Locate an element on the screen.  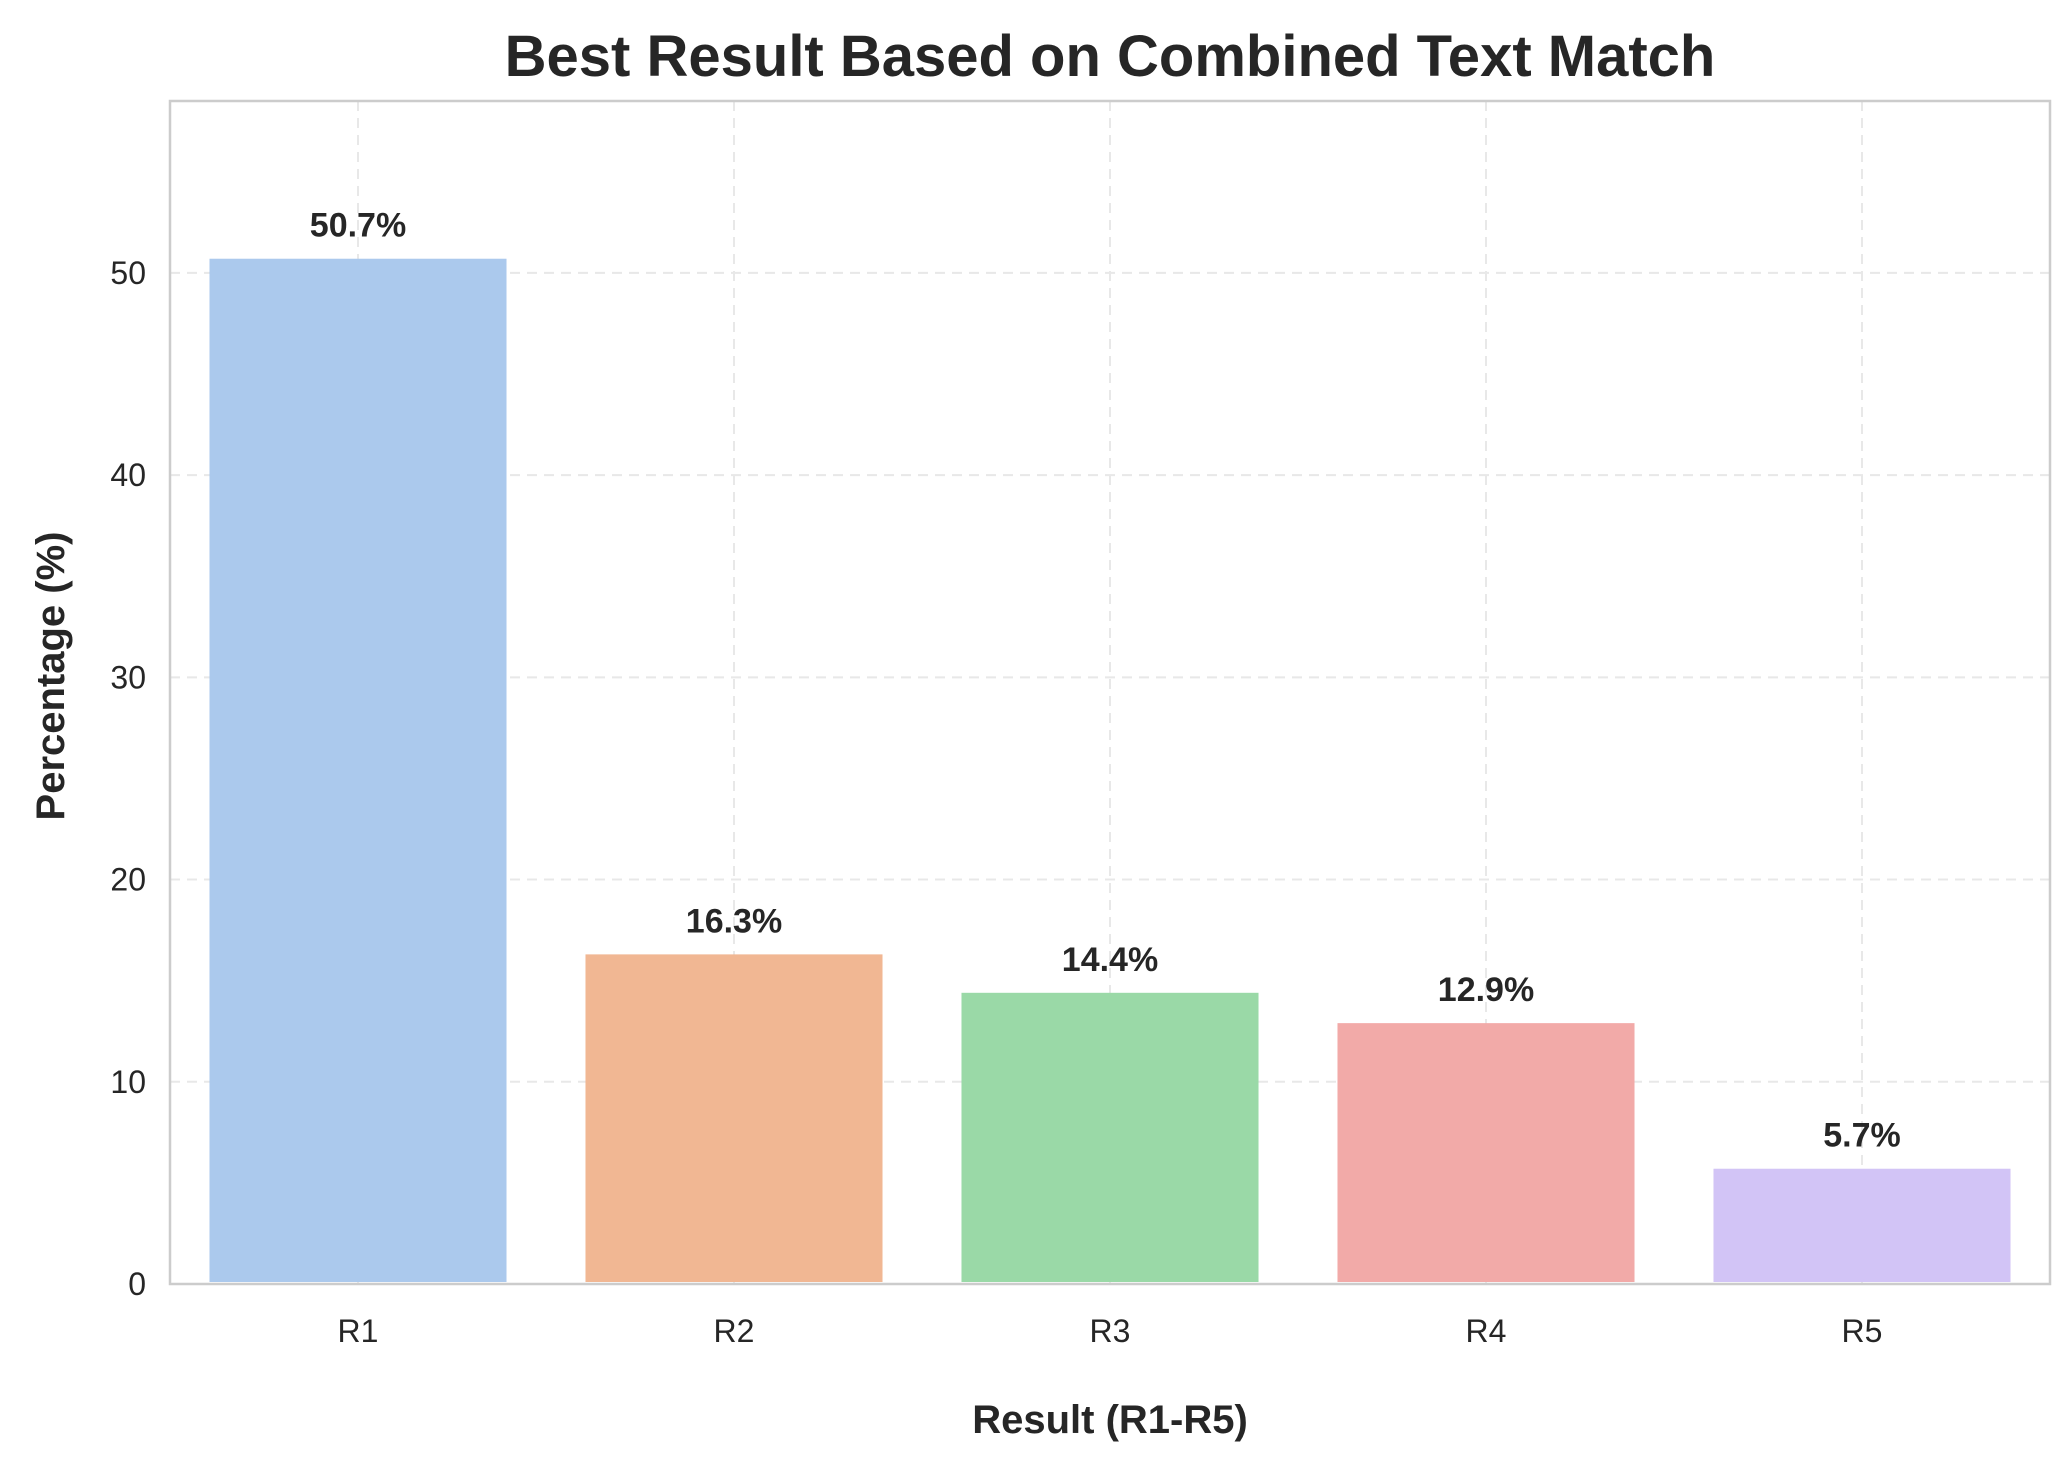
x-tick-label-r5: R5 is located at coordinates (1862, 1331).